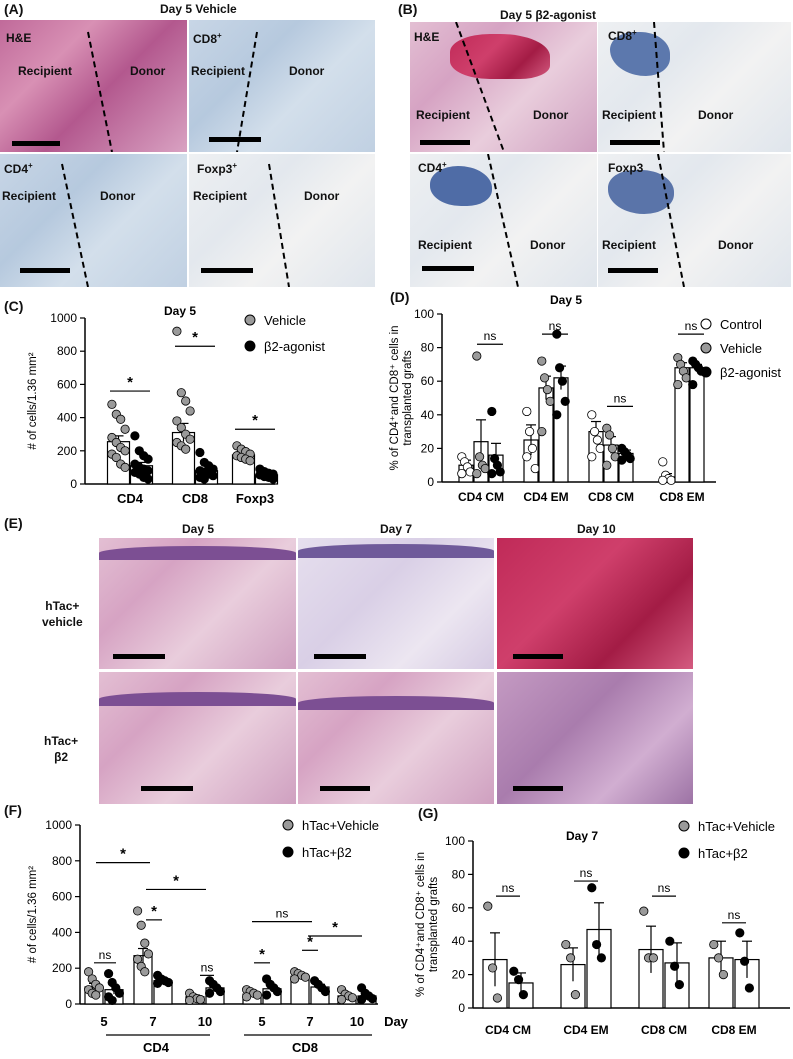 Image resolution: width=793 pixels, height=1059 pixels. Describe the element at coordinates (195, 498) in the screenshot. I see `x-category-label: CD8` at that location.